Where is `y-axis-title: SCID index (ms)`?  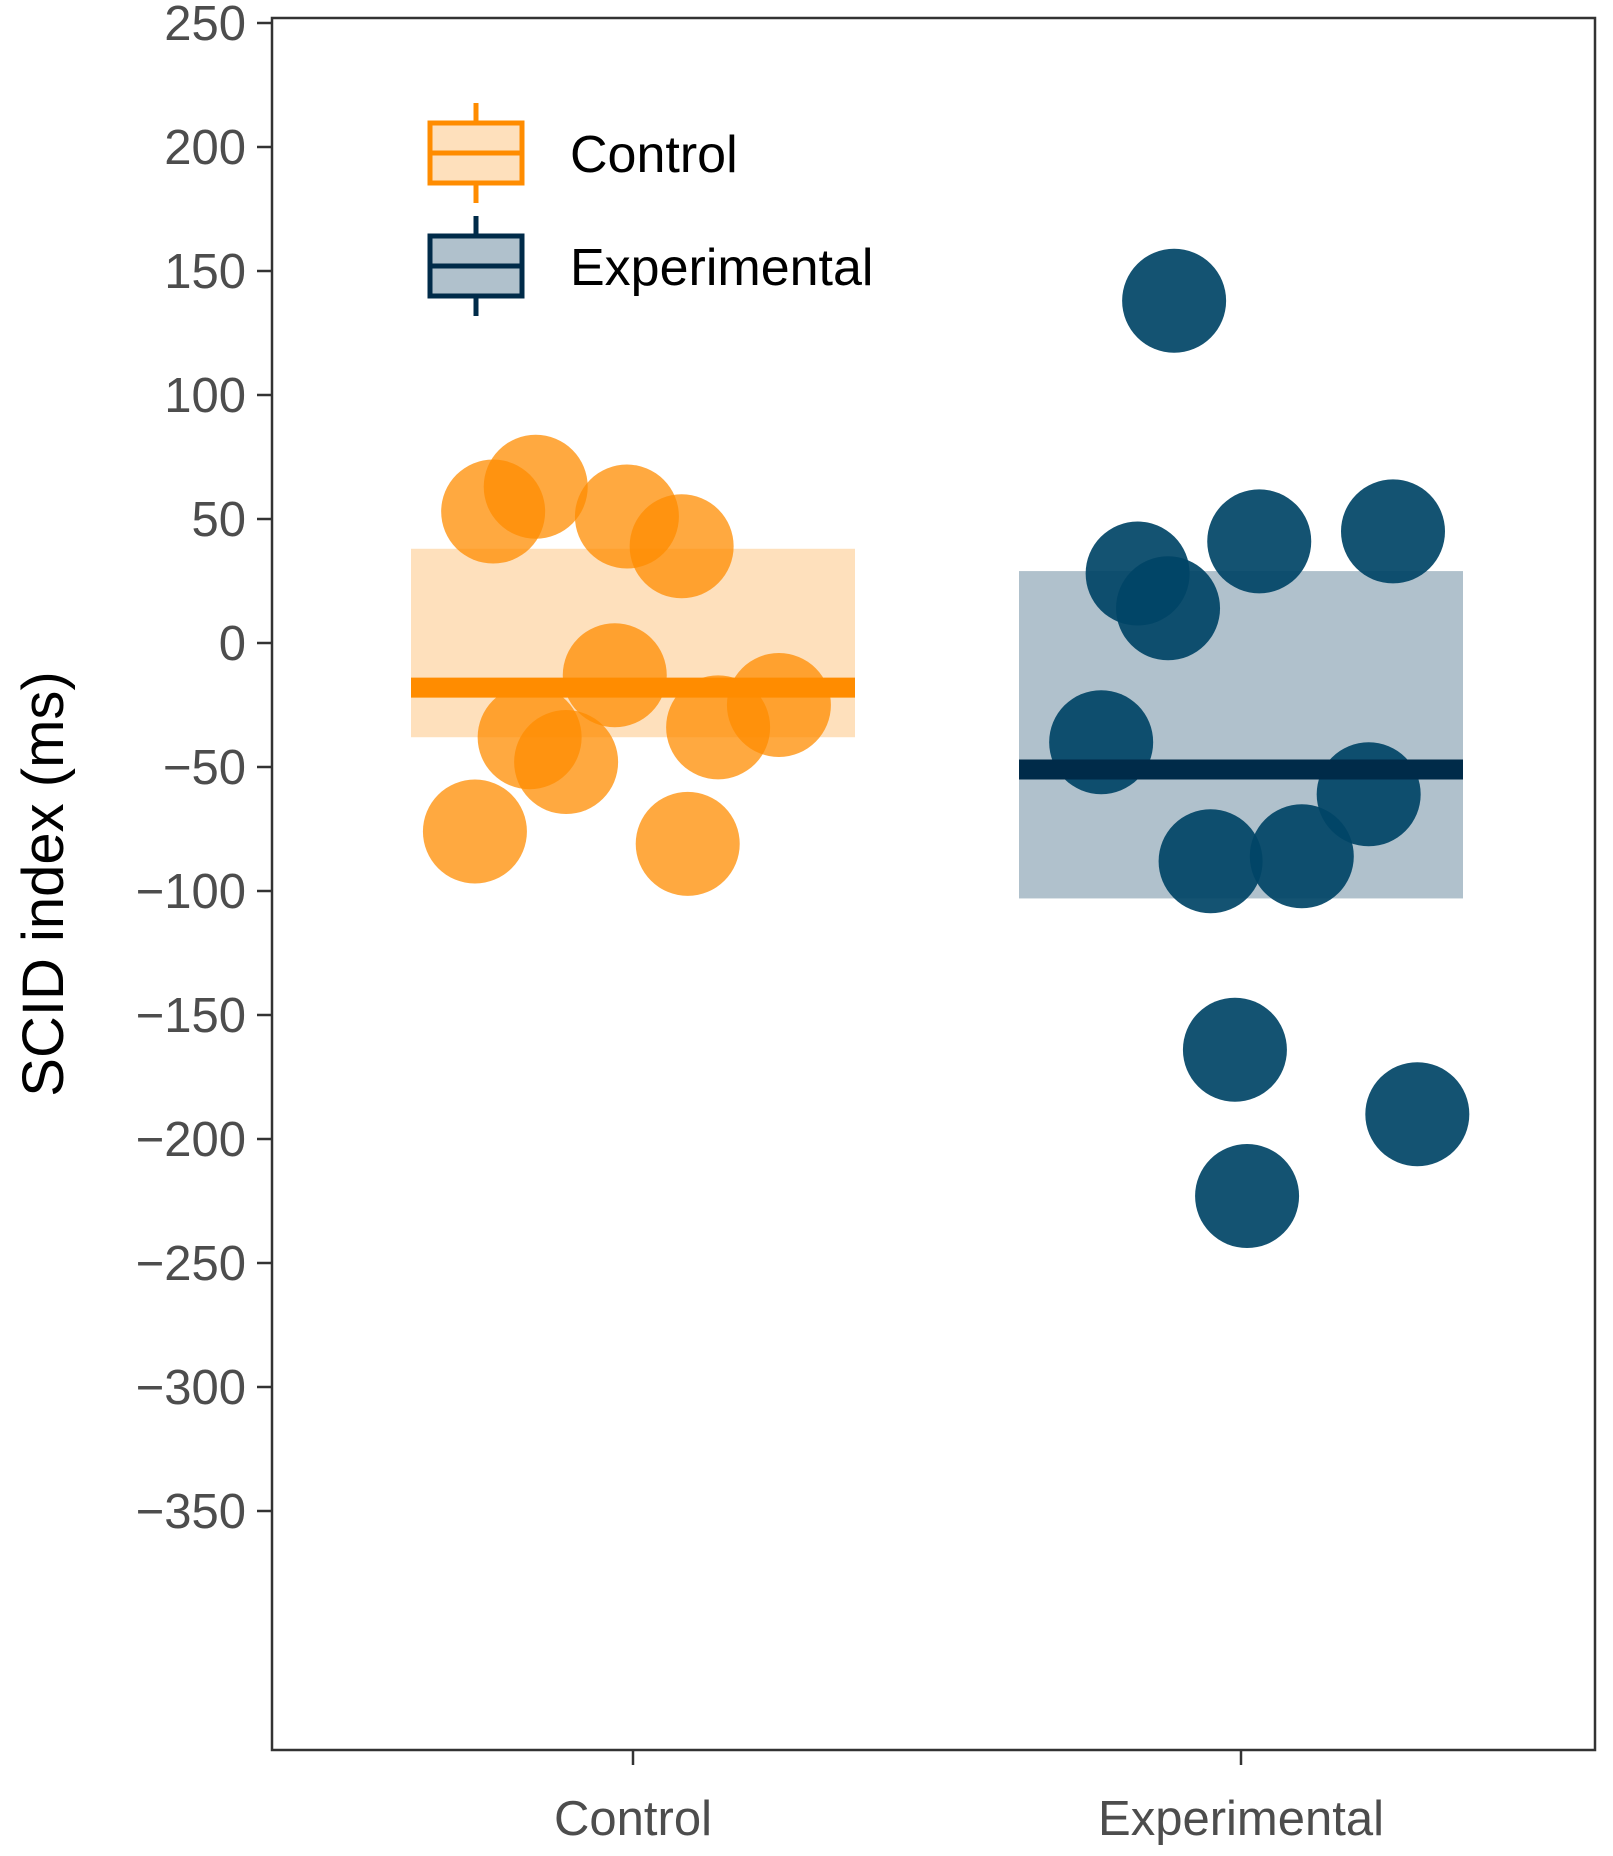 y-axis-title: SCID index (ms) is located at coordinates (43, 883).